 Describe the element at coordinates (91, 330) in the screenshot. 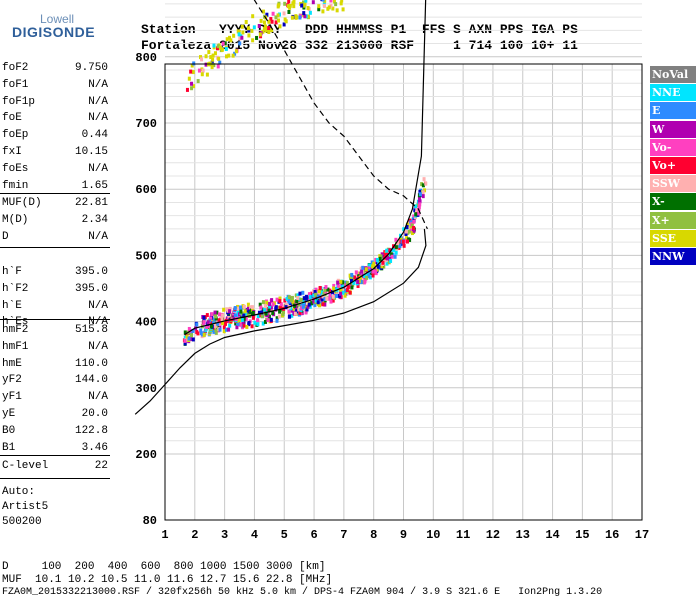

I see `param-value: 515.8` at that location.